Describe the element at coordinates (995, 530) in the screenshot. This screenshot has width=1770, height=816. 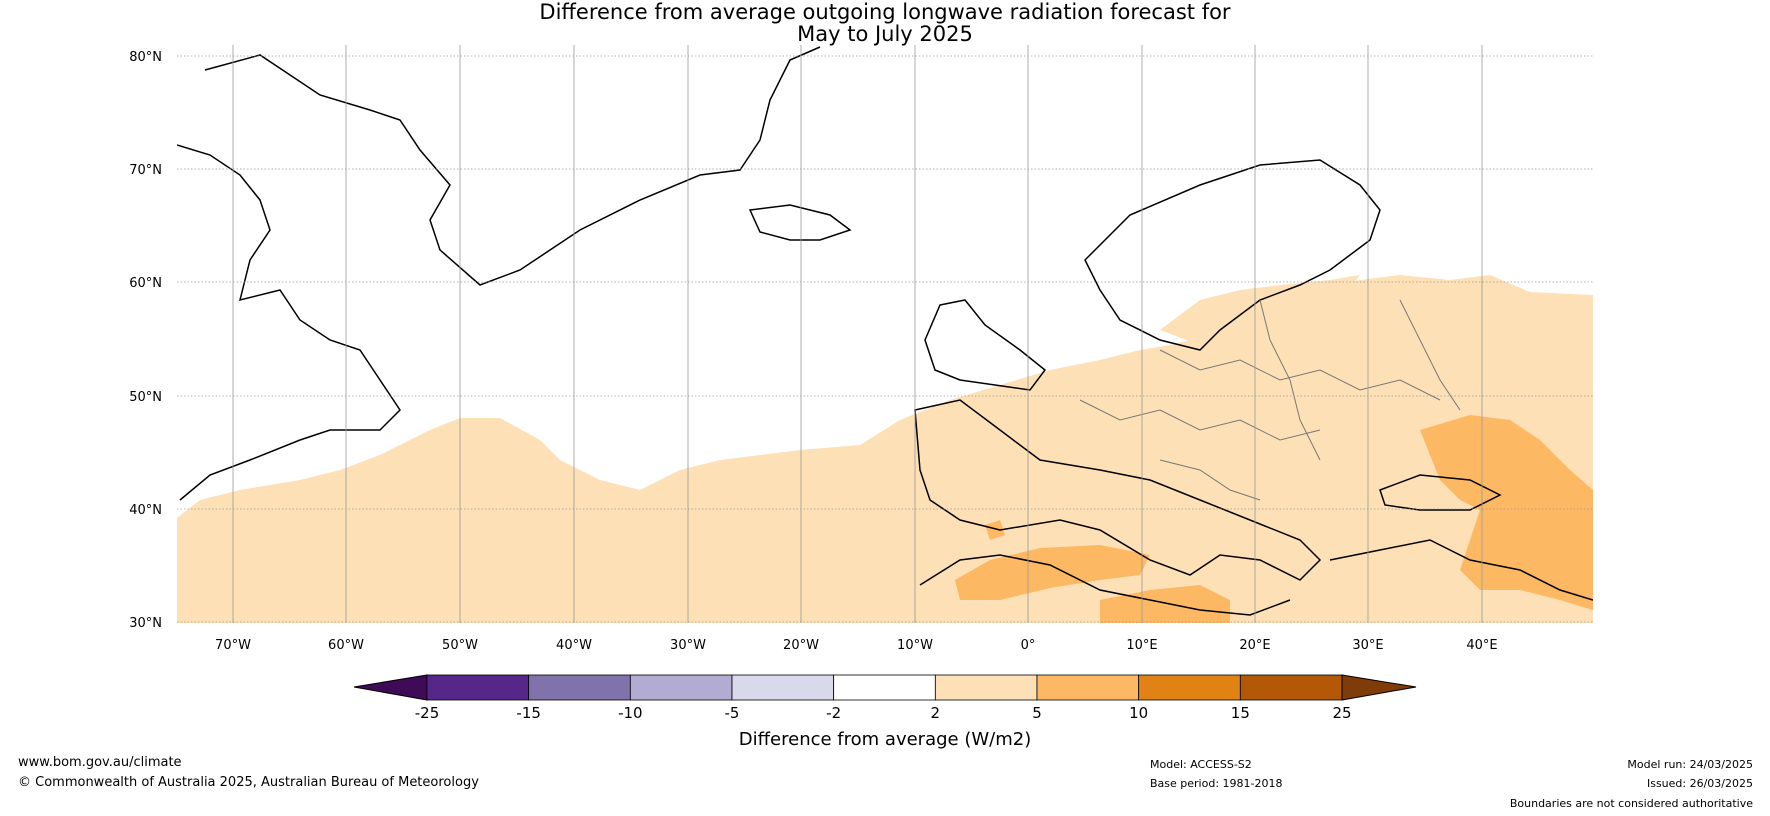
I see `anomaly-region-orange-iberia` at that location.